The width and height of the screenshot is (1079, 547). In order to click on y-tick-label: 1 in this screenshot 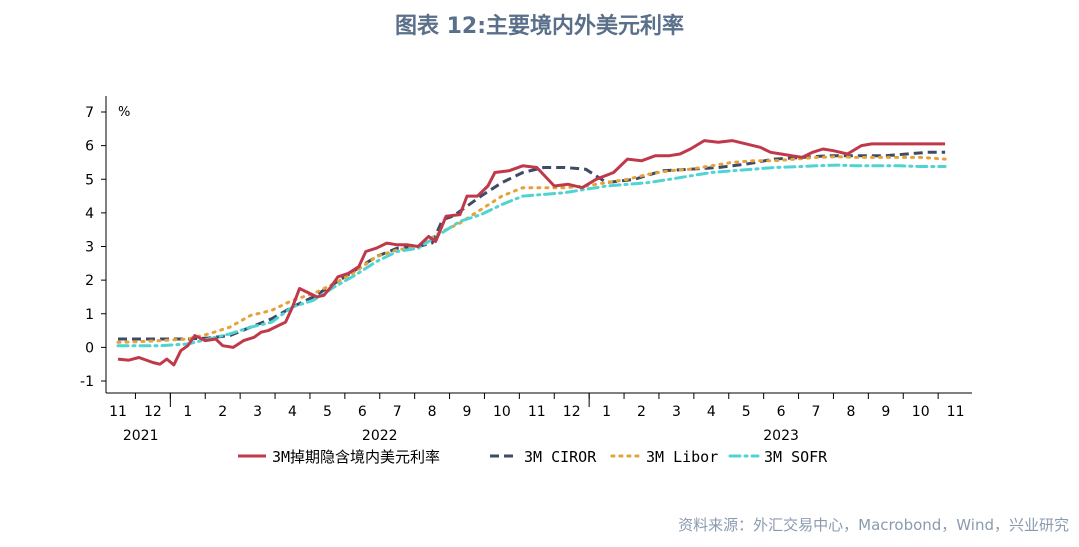, I will do `click(89, 315)`.